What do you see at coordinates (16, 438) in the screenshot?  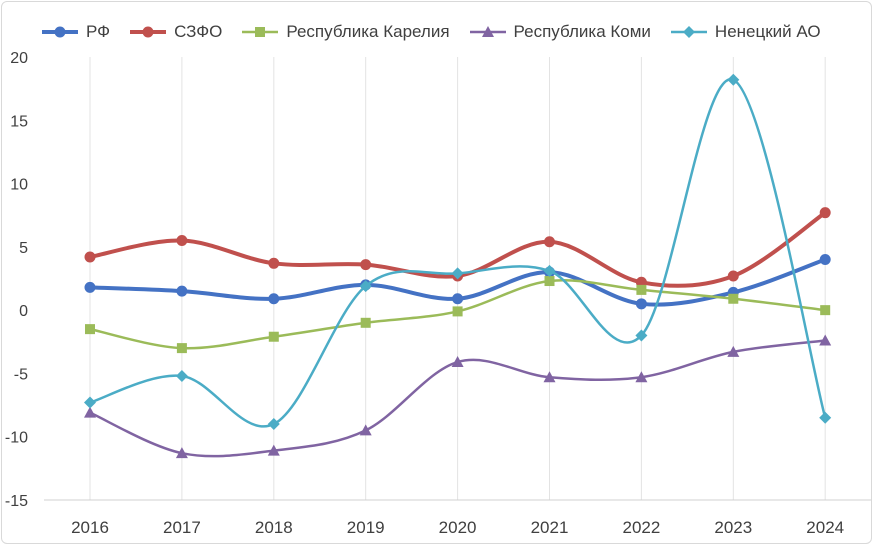 I see `y-tick-label: -10` at bounding box center [16, 438].